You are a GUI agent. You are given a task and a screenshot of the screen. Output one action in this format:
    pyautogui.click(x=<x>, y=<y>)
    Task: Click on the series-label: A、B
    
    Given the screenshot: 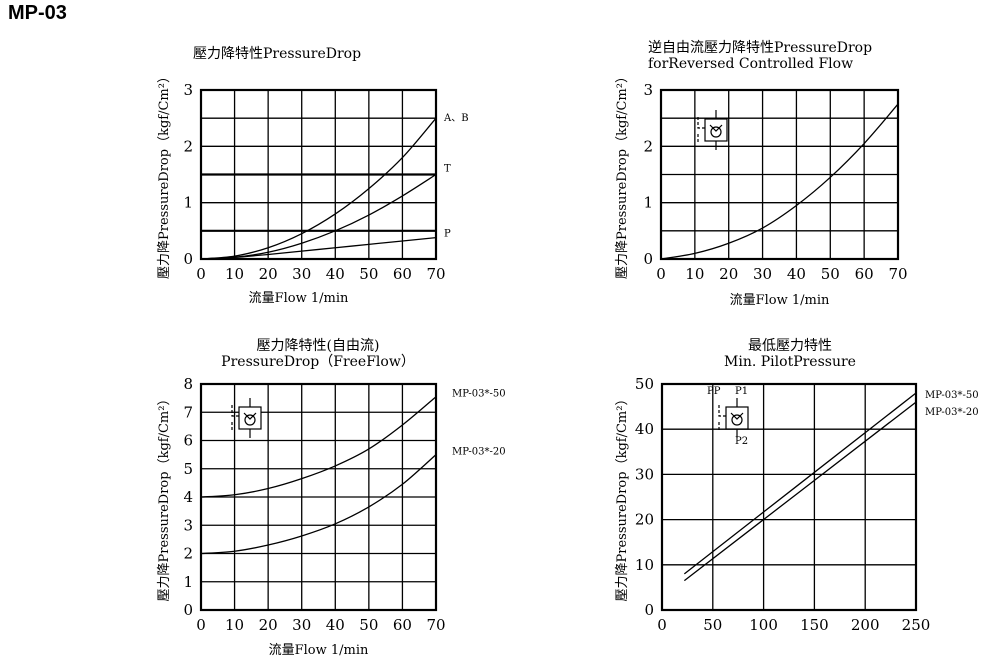 What is the action you would take?
    pyautogui.click(x=456, y=118)
    